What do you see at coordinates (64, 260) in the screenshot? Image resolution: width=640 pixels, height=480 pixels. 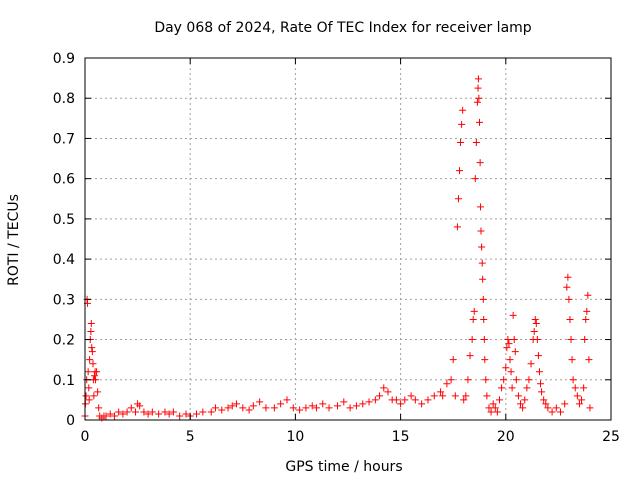 I see `y-tick-label: 0.4` at bounding box center [64, 260].